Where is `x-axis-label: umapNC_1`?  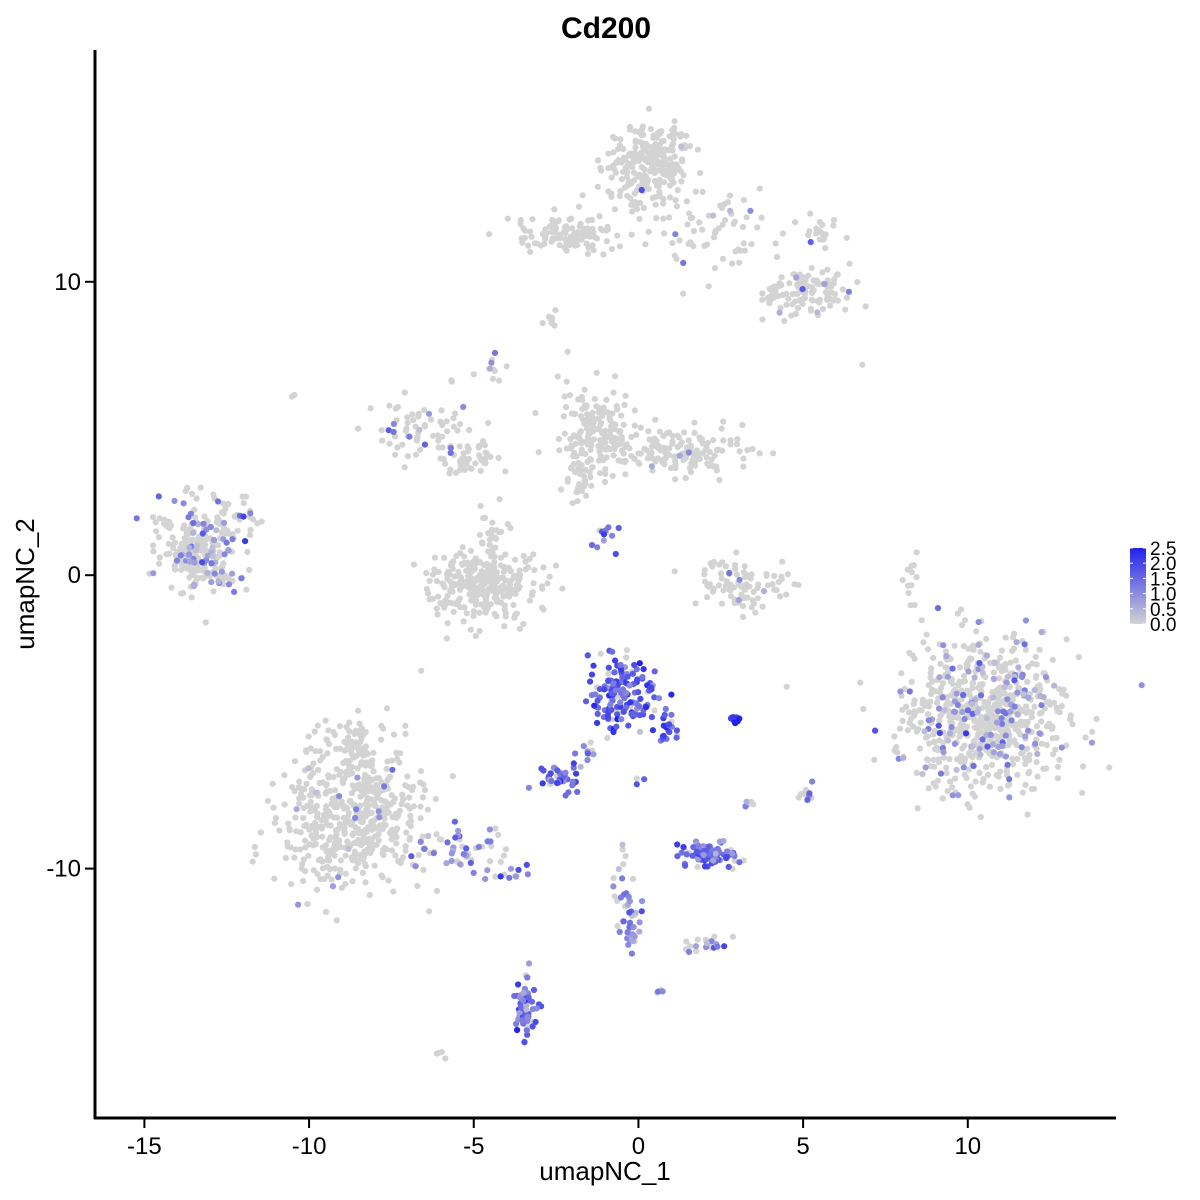 x-axis-label: umapNC_1 is located at coordinates (605, 1171).